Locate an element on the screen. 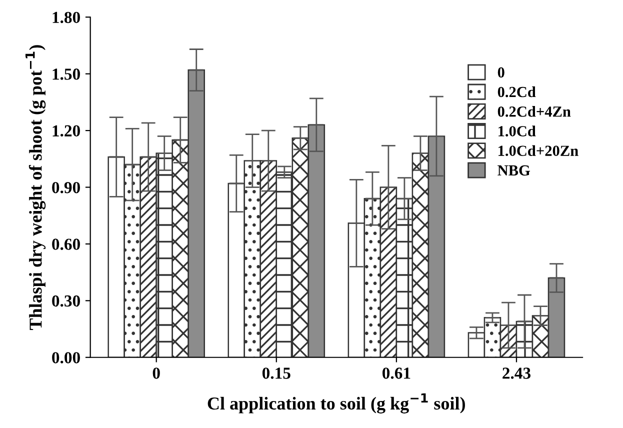 This screenshot has height=428, width=623. x-axis-title: Cl application to soil (g kg$^{−1}$ soil) is located at coordinates (336, 403).